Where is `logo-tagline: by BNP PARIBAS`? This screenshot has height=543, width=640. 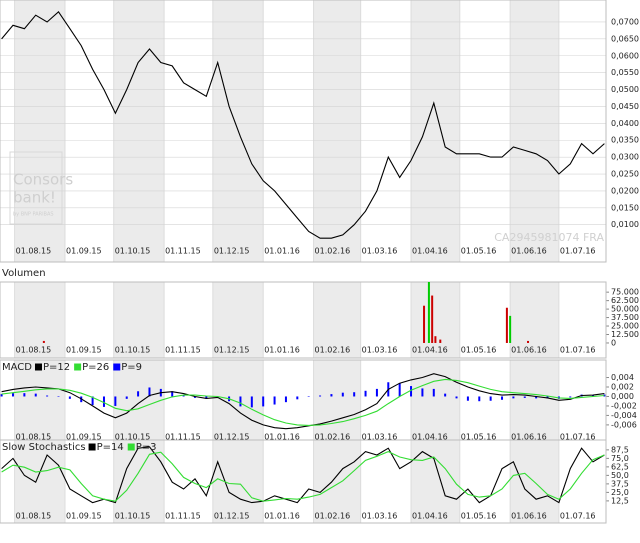 logo-tagline: by BNP PARIBAS is located at coordinates (33, 215).